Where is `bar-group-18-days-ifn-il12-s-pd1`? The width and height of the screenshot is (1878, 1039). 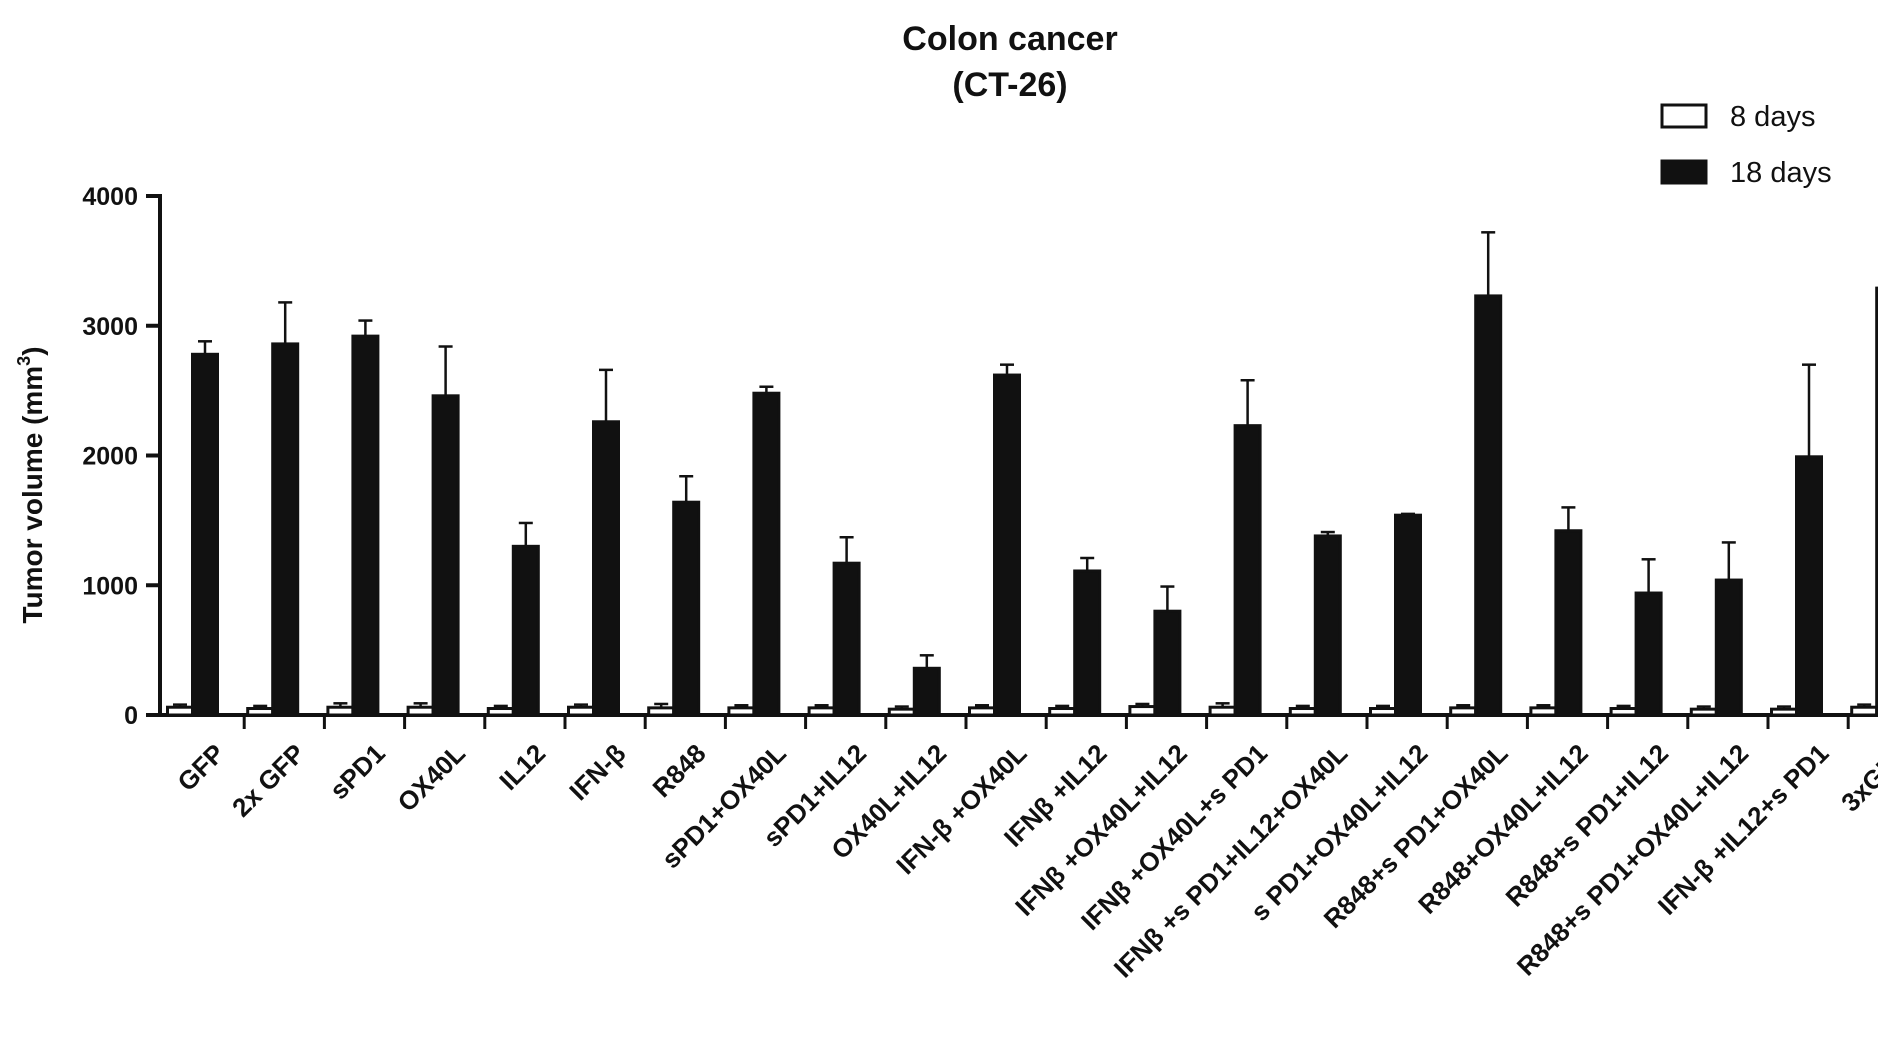
bar-group-18-days-ifn-il12-s-pd1 is located at coordinates (1809, 540).